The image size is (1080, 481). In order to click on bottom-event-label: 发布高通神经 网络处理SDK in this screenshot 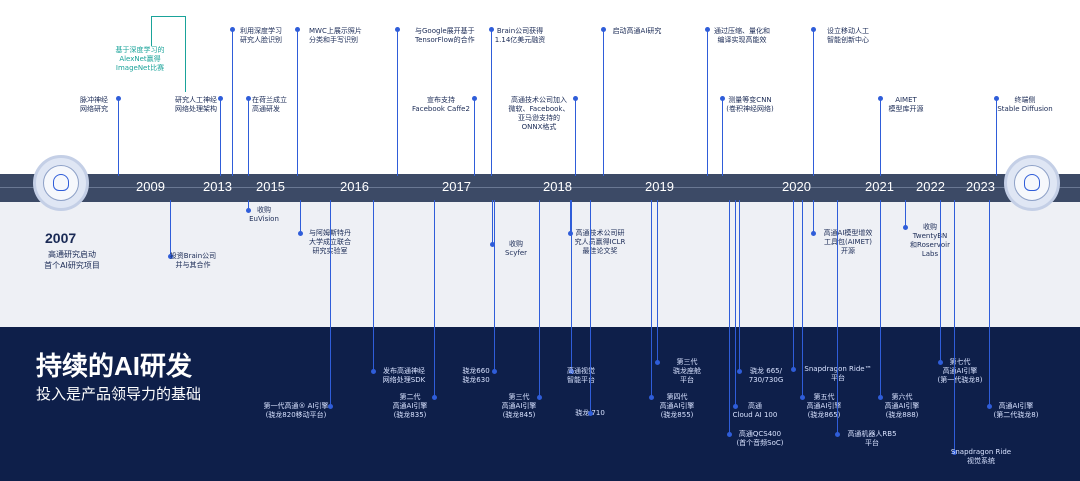, I will do `click(404, 376)`.